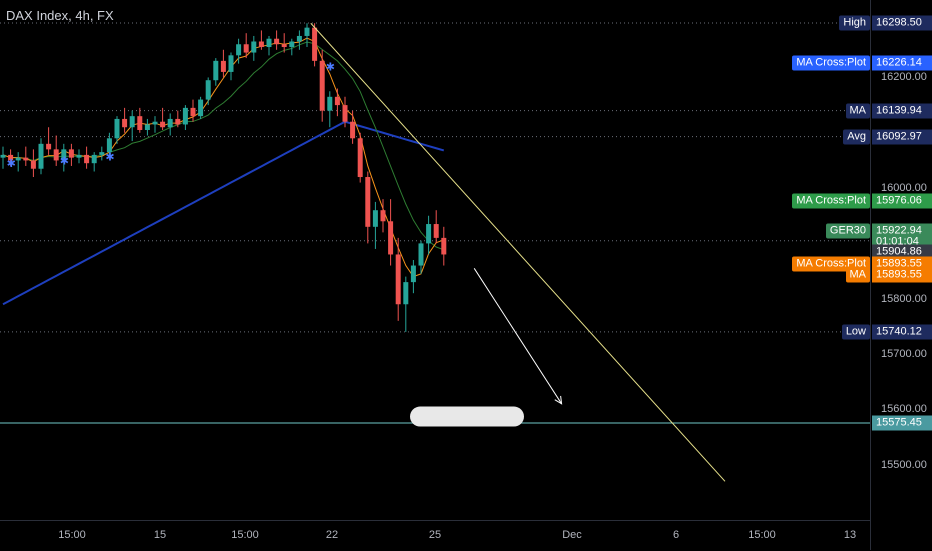  I want to click on price-label-name: Avg, so click(856, 137).